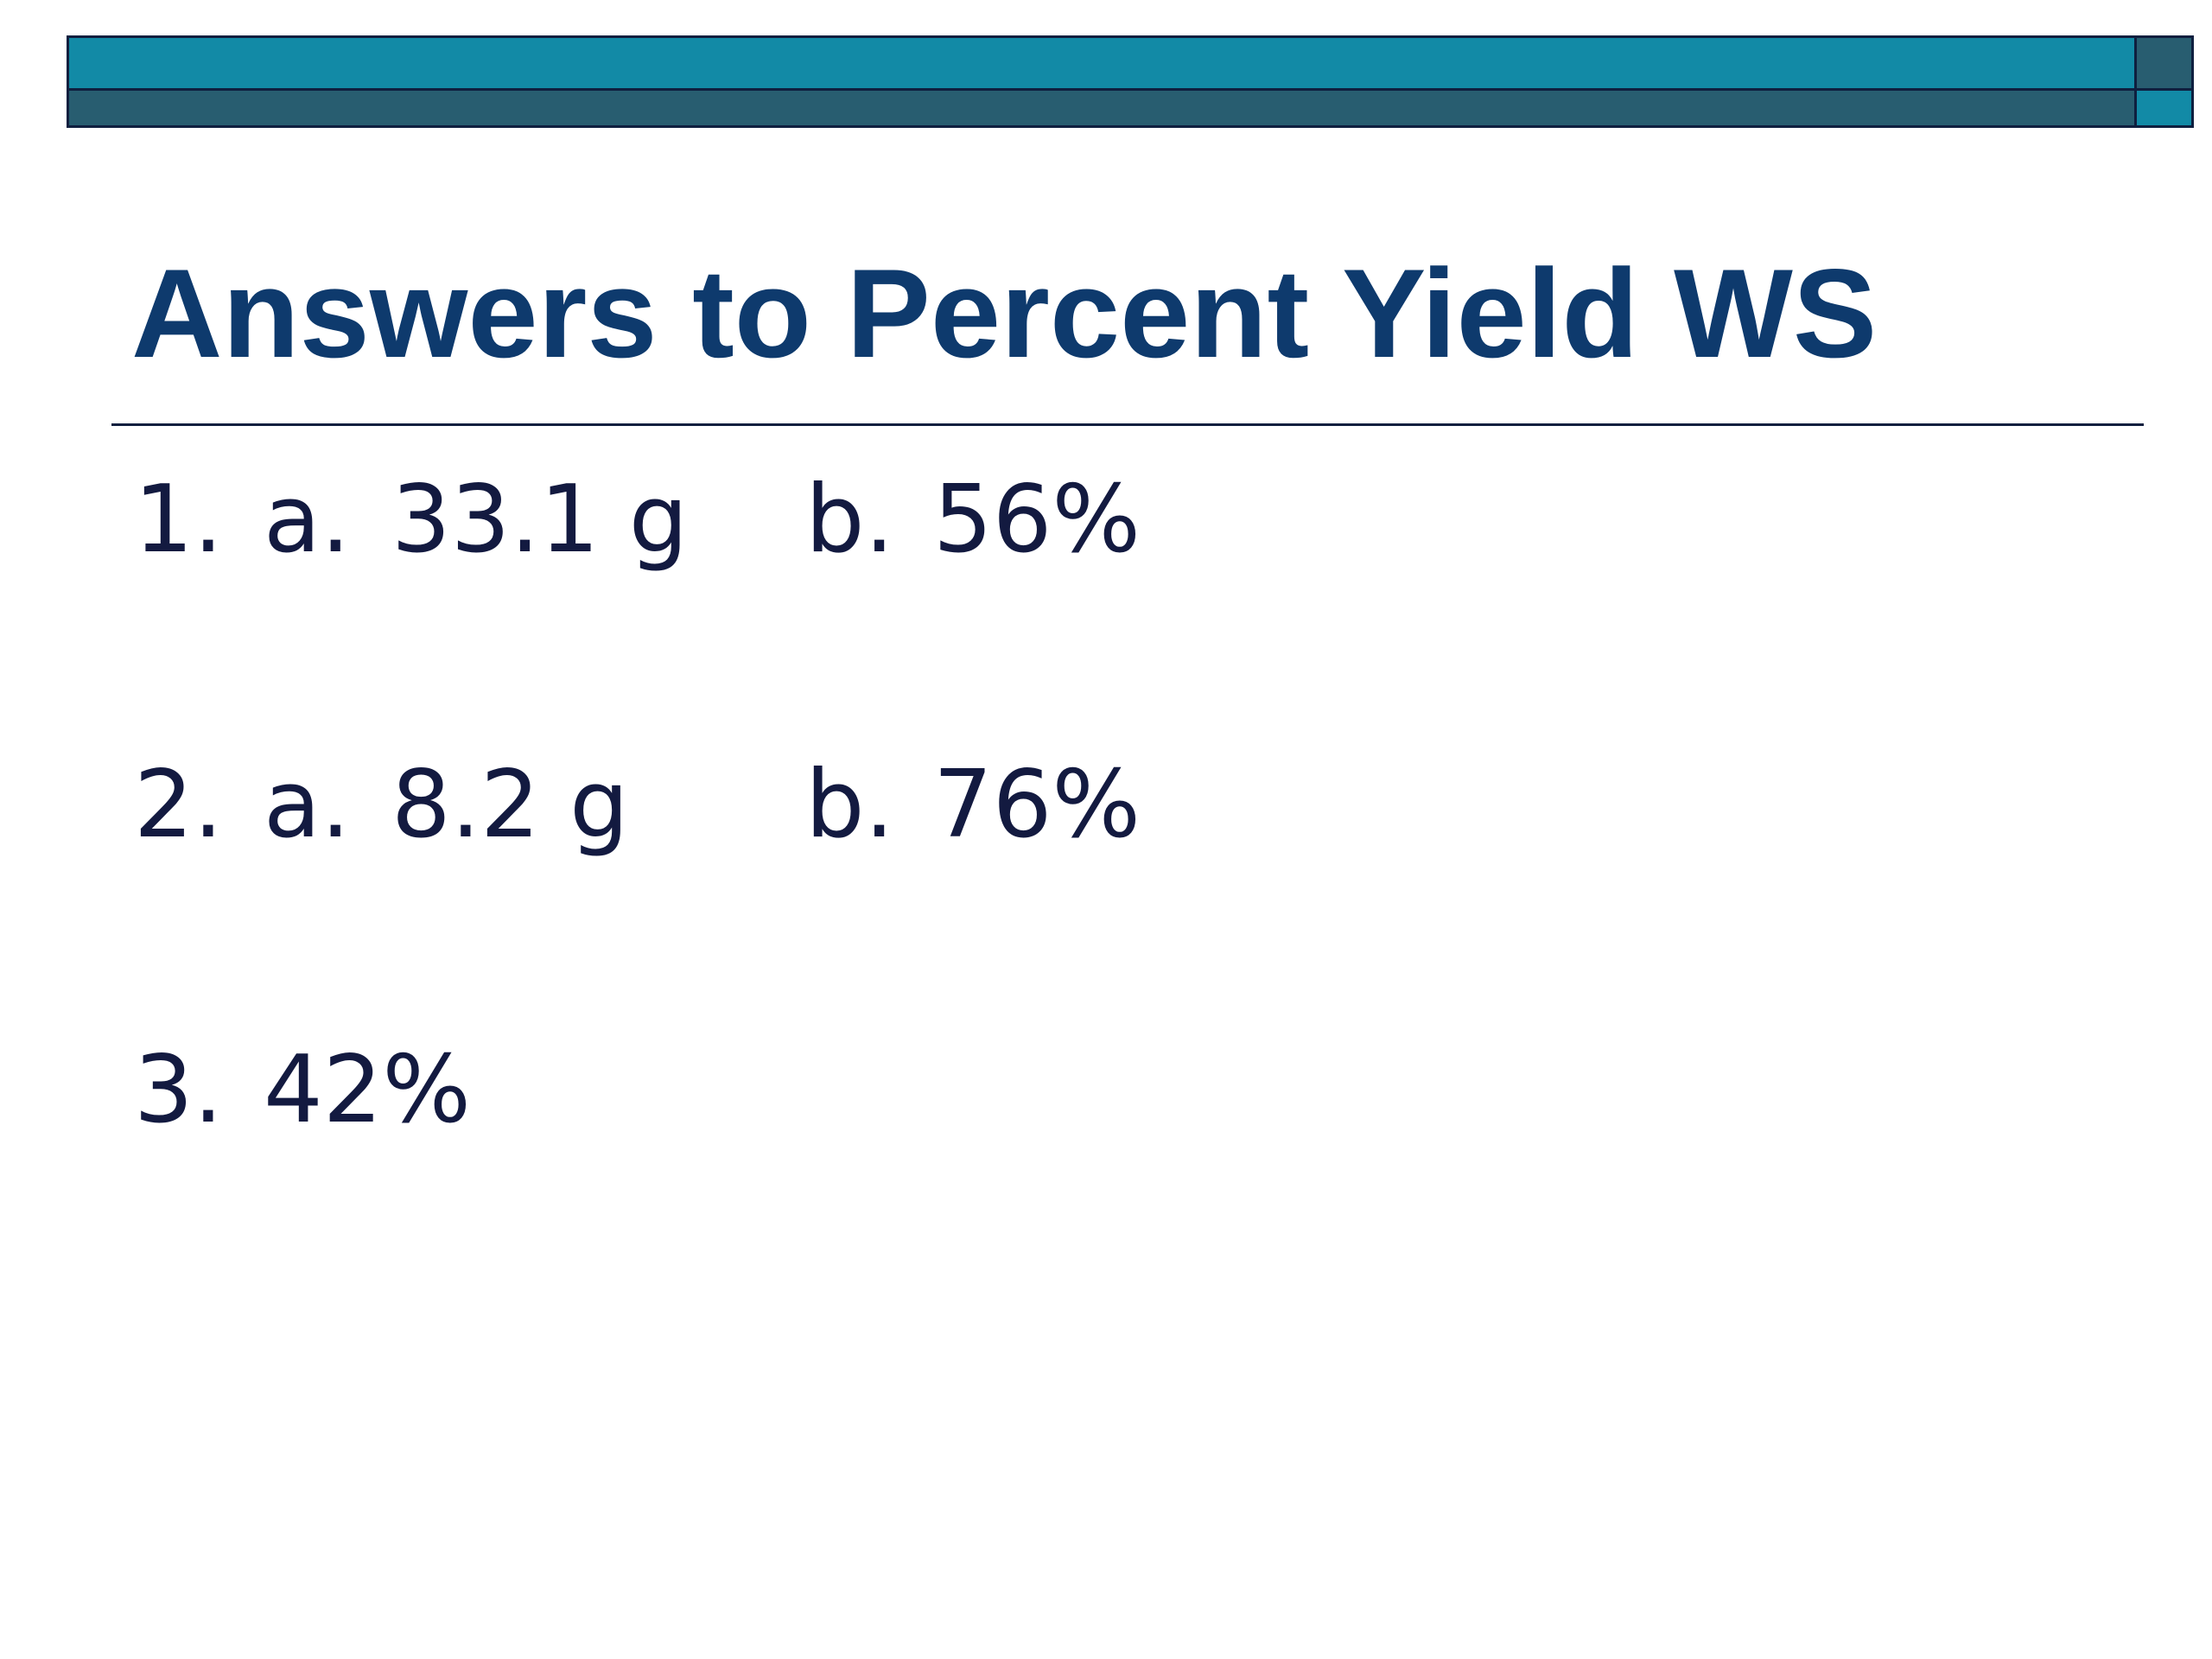  Describe the element at coordinates (1102, 109) in the screenshot. I see `header-bar-bottom` at that location.